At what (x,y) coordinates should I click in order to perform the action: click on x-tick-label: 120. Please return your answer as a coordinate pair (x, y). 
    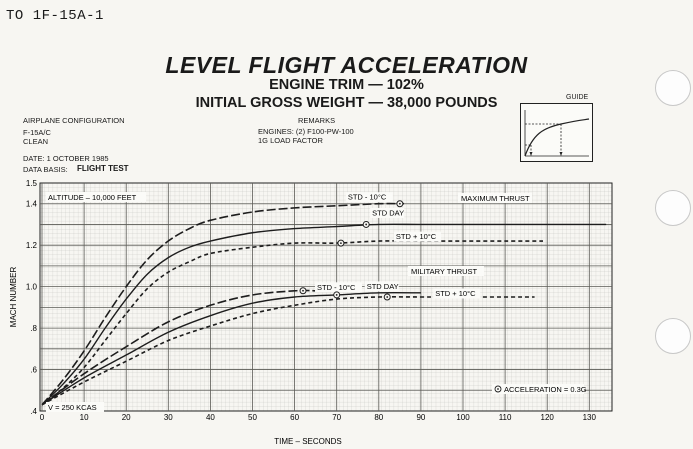
    Looking at the image, I should click on (548, 417).